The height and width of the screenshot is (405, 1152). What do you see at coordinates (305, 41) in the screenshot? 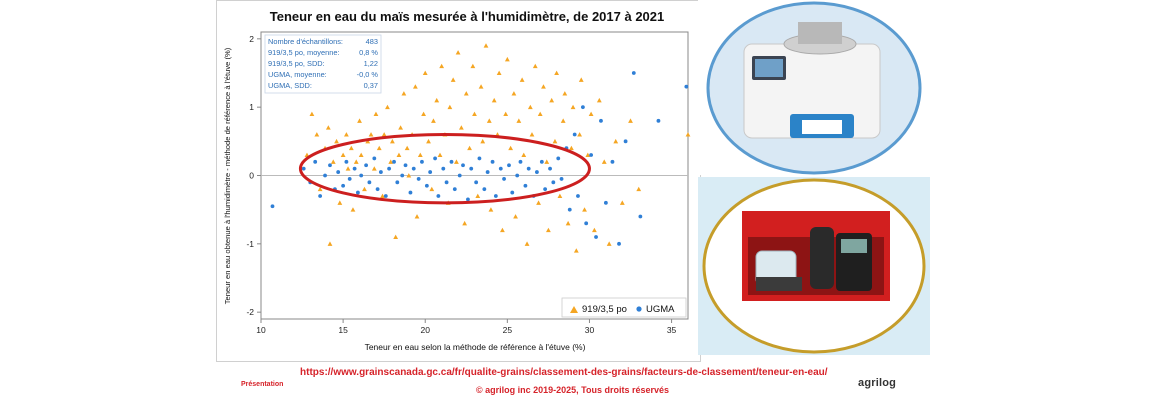
I see `stats-label-samples: Nombre d'échantillons:` at bounding box center [305, 41].